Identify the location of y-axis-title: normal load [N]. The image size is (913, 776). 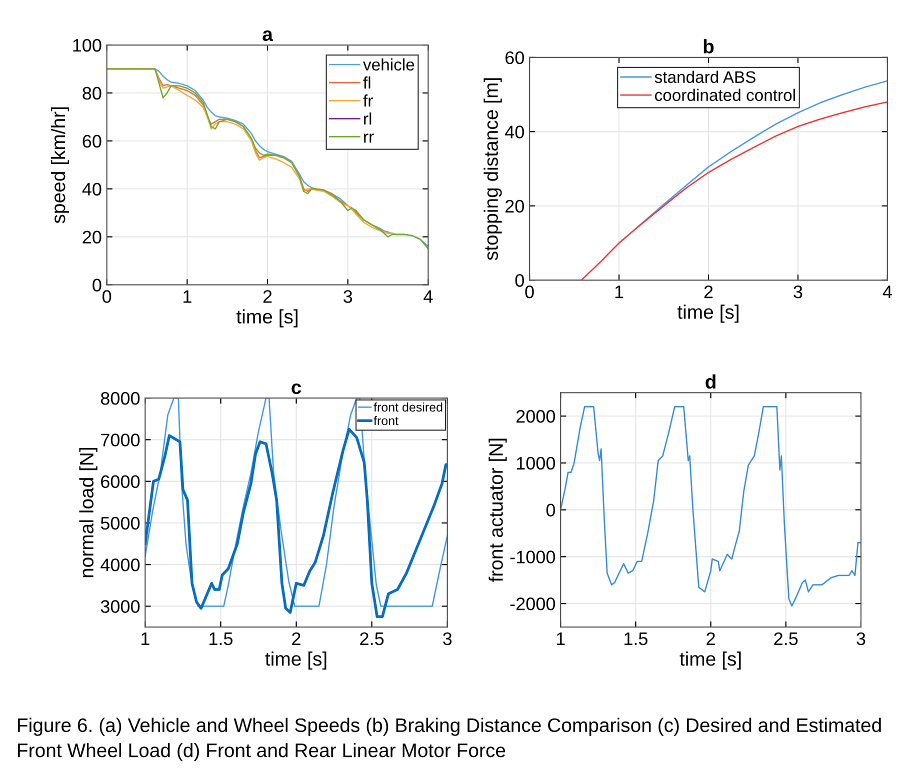
(88, 513).